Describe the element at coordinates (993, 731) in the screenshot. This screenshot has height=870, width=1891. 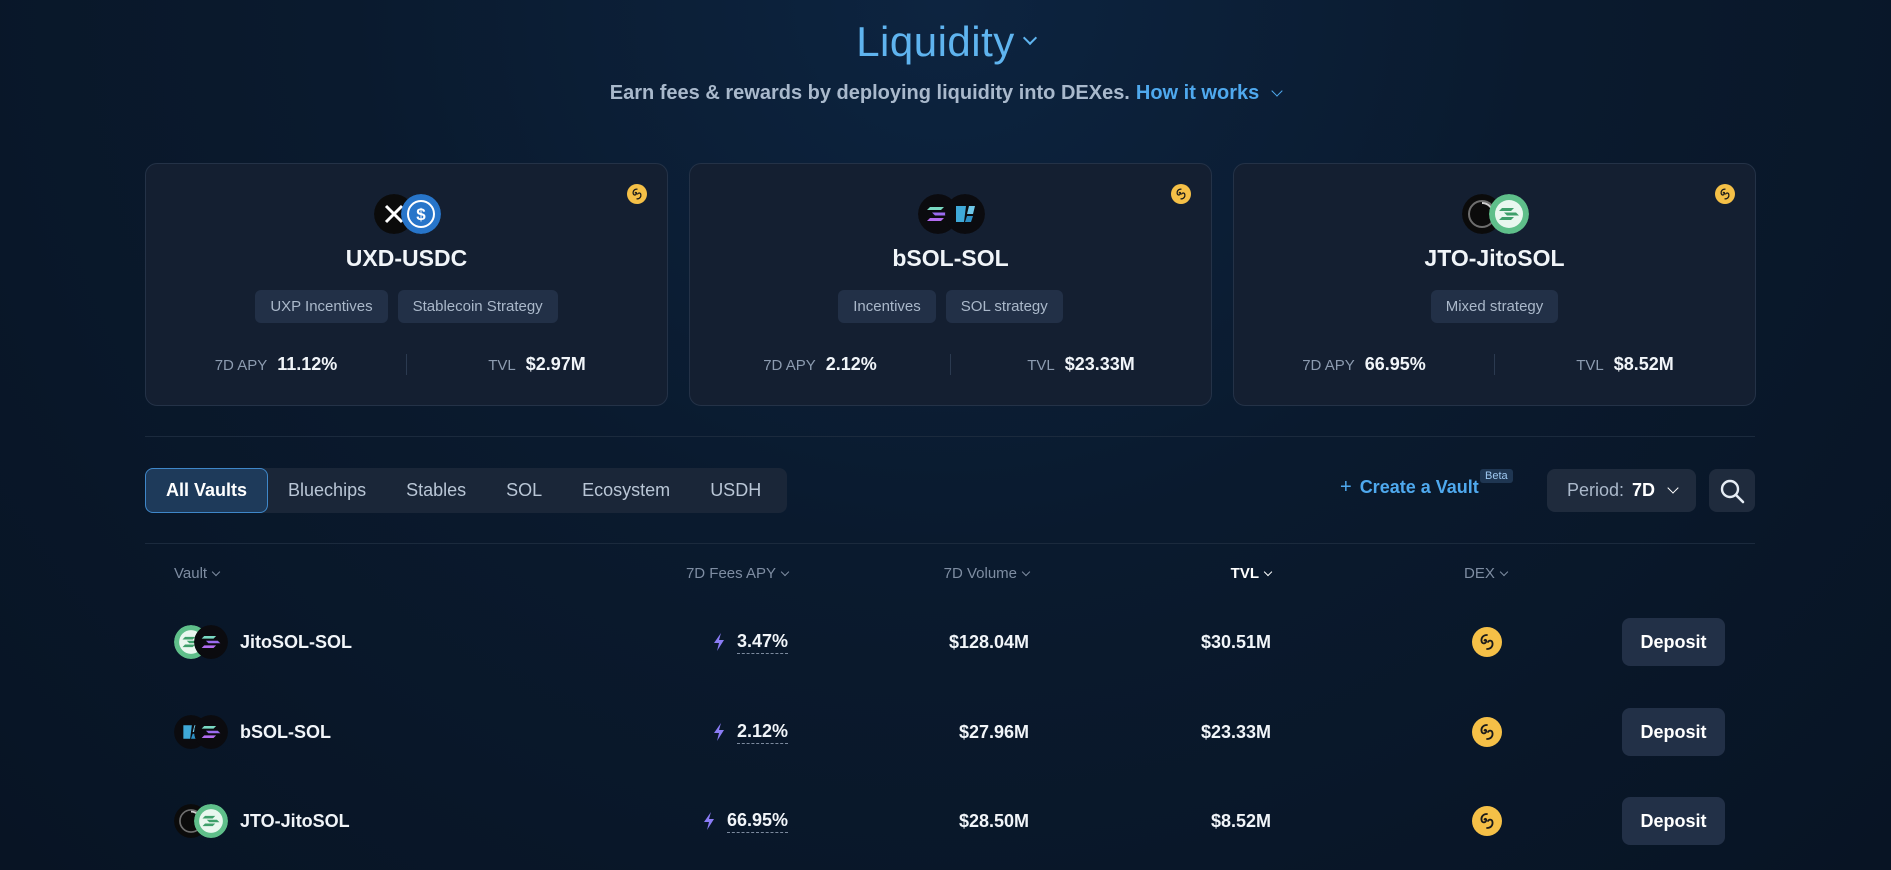
I see `volume-cell: $27.96M` at that location.